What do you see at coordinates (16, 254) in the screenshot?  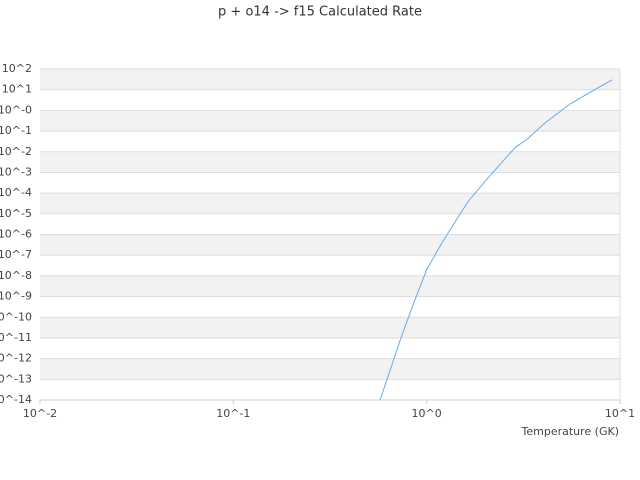 I see `y-tick-label: 10^-7` at bounding box center [16, 254].